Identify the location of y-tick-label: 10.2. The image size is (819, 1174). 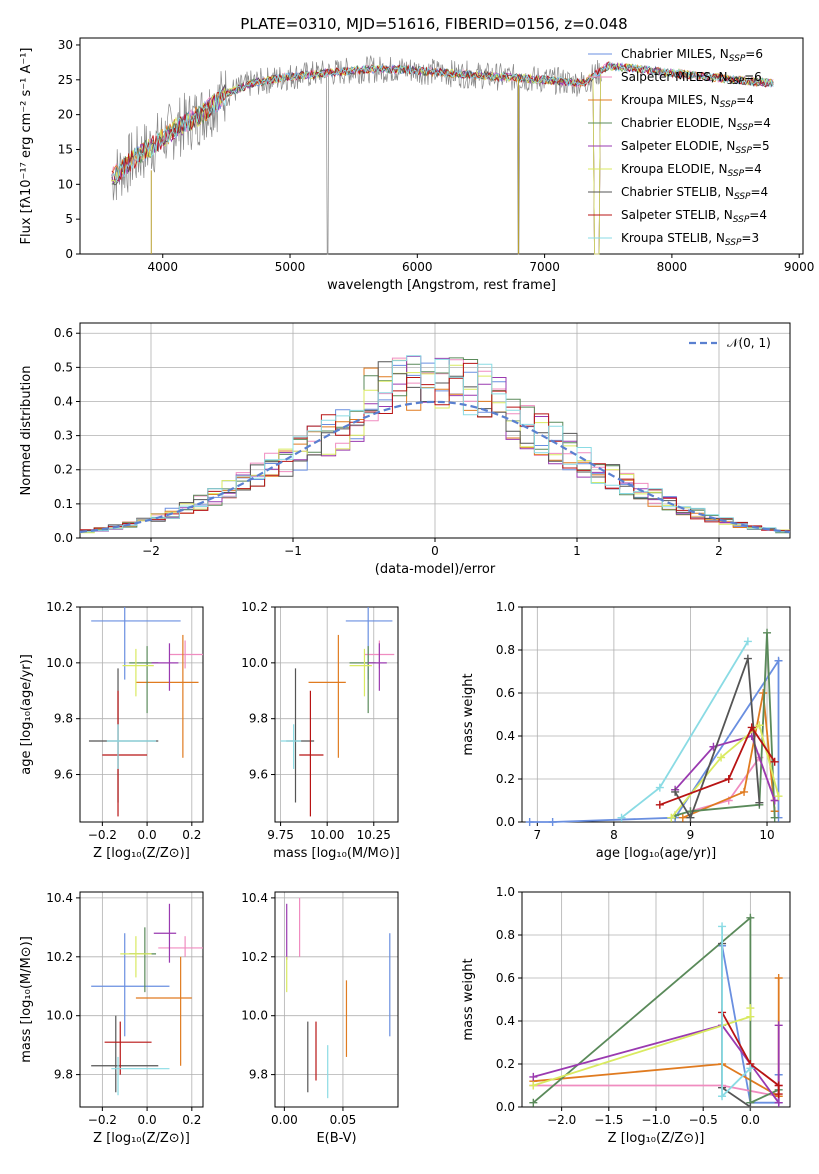
(59, 957).